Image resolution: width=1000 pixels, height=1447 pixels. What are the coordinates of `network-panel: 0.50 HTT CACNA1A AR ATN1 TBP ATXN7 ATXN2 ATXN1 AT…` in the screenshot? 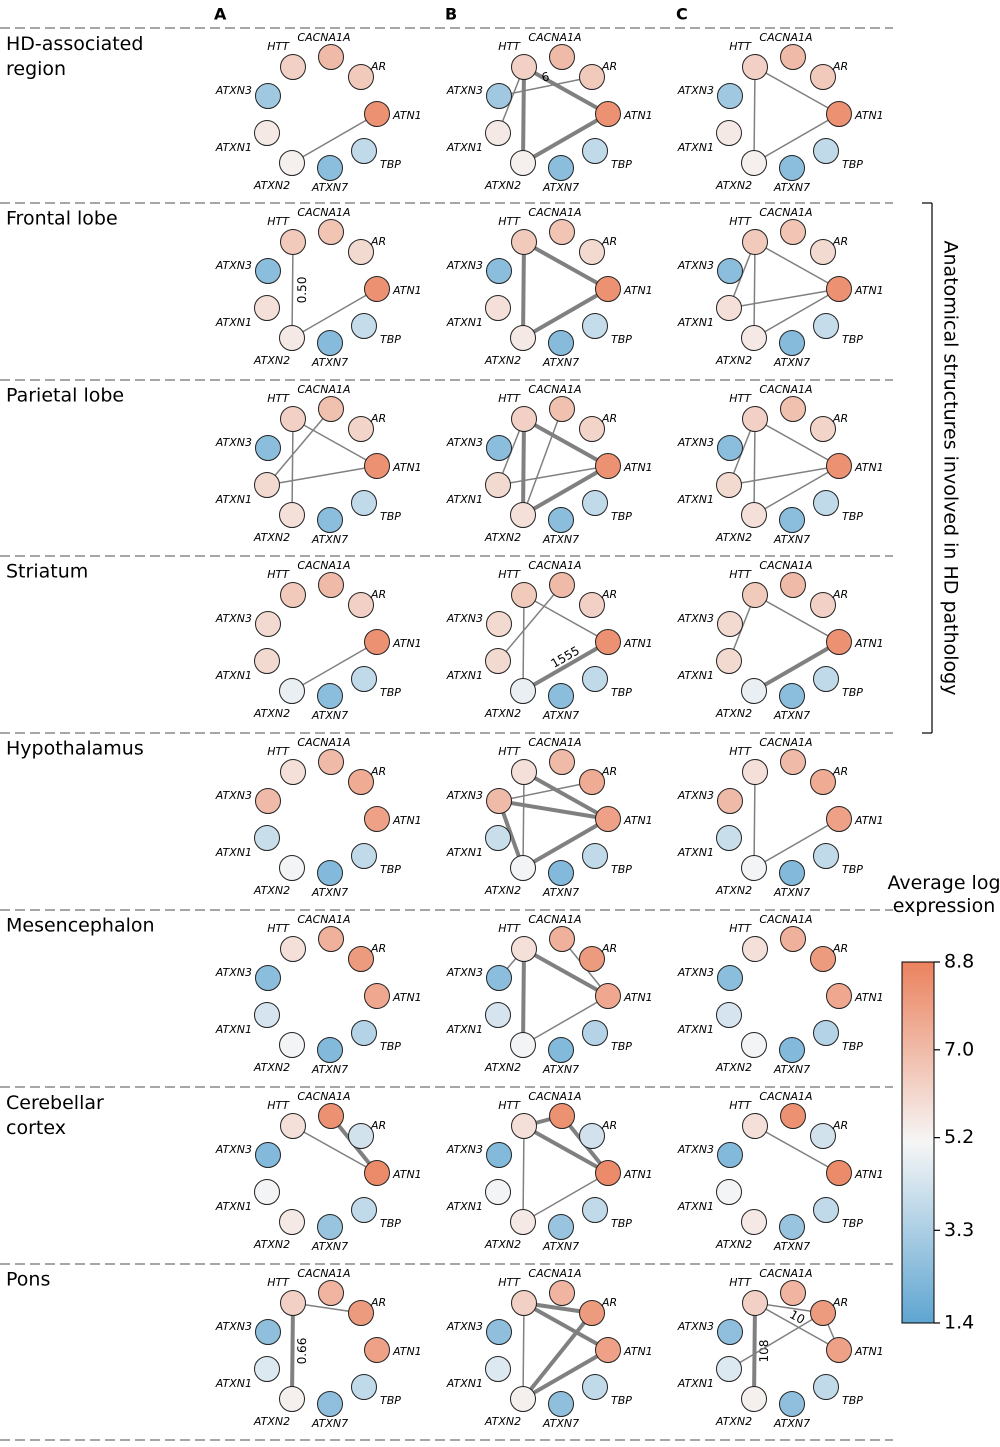 It's located at (318, 287).